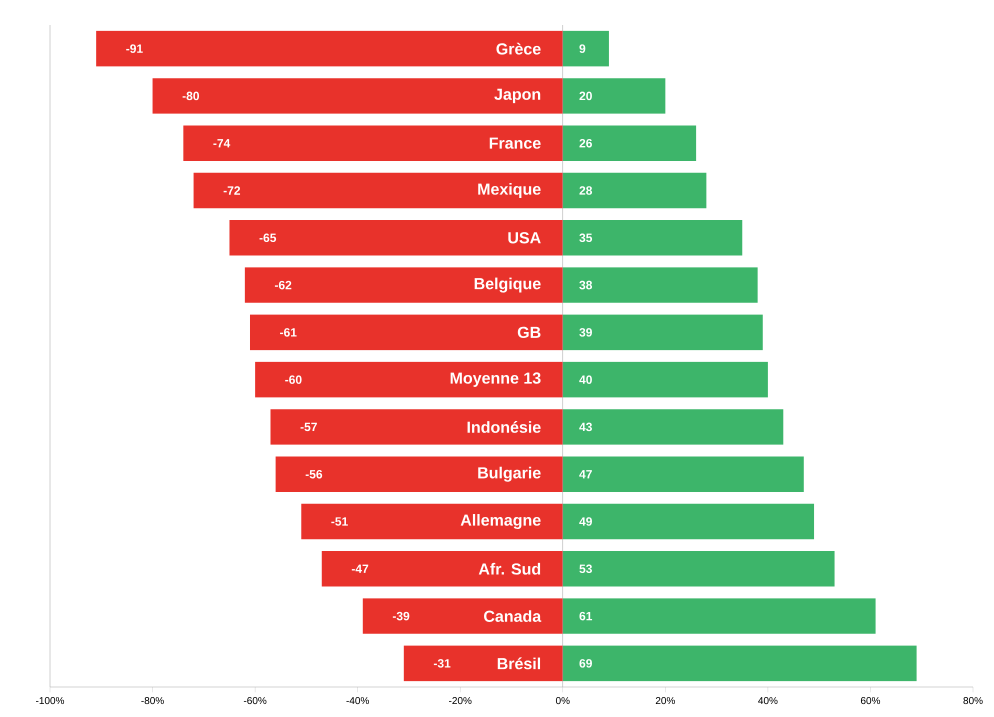 Image resolution: width=994 pixels, height=717 pixels. What do you see at coordinates (585, 332) in the screenshot?
I see `data-label: 39` at bounding box center [585, 332].